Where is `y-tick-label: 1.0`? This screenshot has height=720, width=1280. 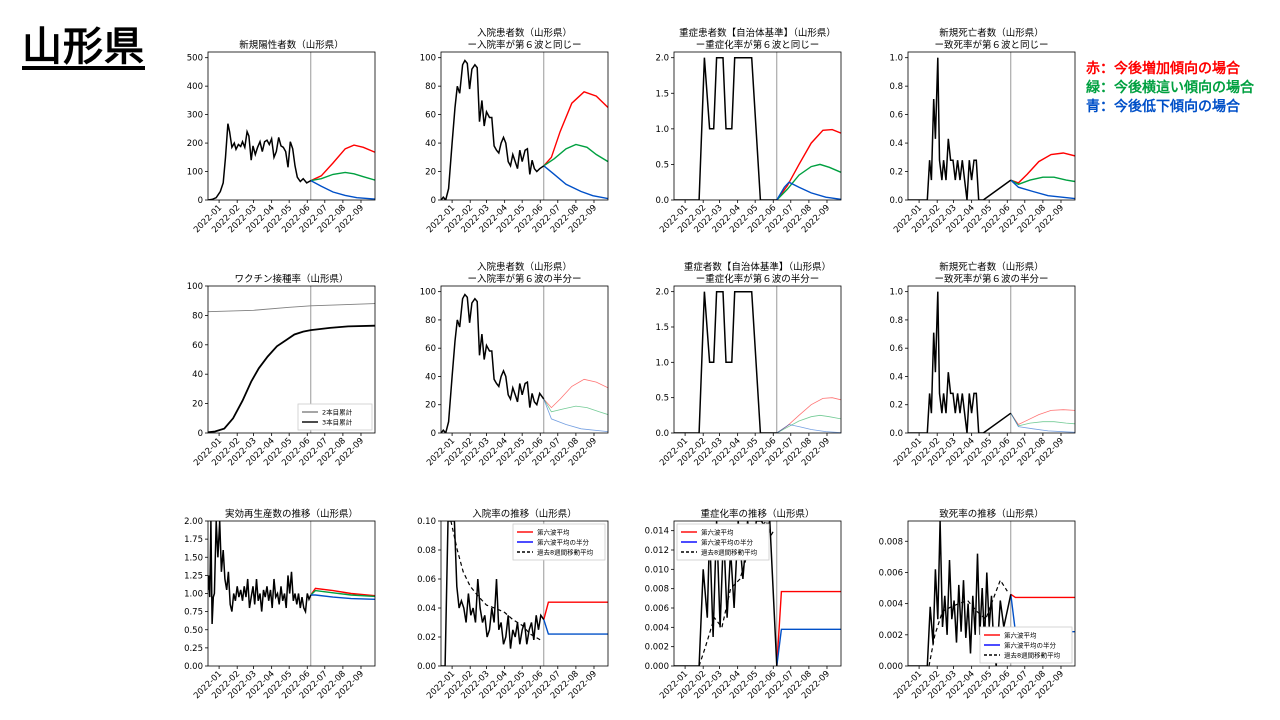
y-tick-label: 1.0 is located at coordinates (896, 293).